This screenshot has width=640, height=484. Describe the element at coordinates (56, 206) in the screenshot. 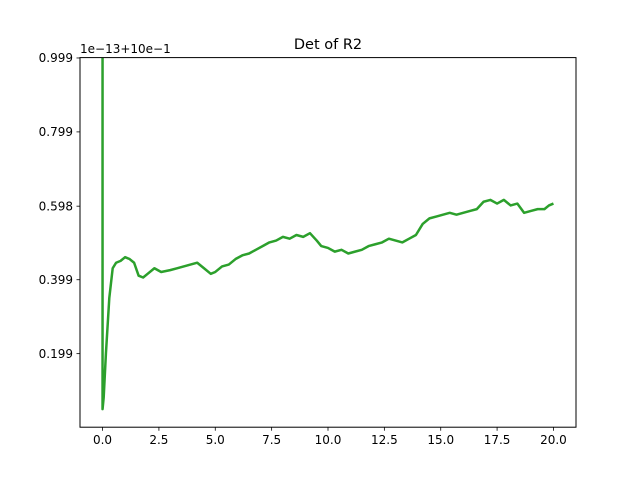

I see `y-tick-label: 0.598` at that location.